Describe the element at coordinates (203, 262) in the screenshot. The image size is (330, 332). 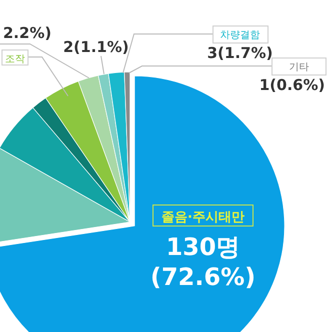
I see `data-label: 130명 (72.6%)` at that location.